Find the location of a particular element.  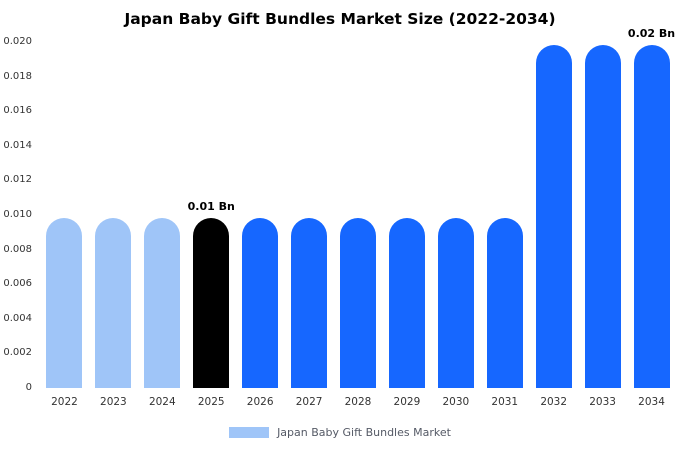

y-tick-label: 0.016 is located at coordinates (17, 111).